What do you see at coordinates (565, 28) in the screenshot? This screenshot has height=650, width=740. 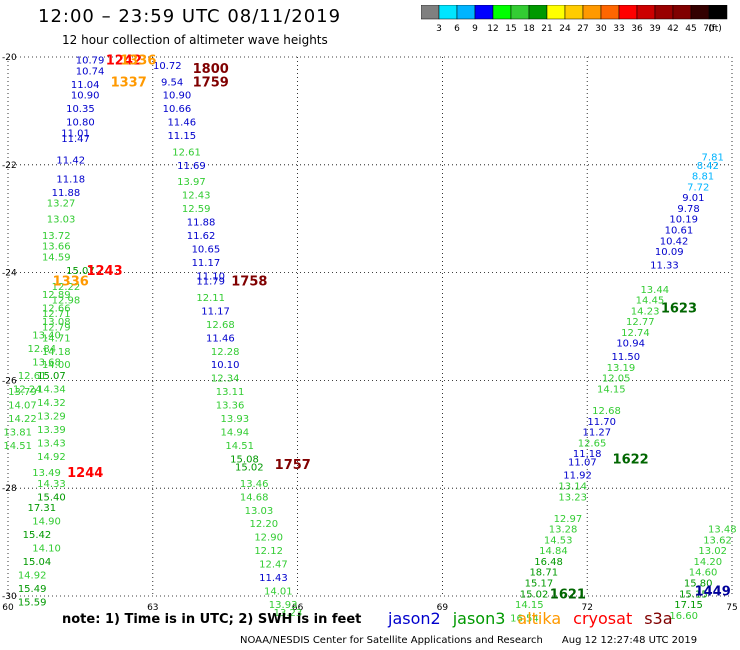 I see `color-scale-label: 24` at bounding box center [565, 28].